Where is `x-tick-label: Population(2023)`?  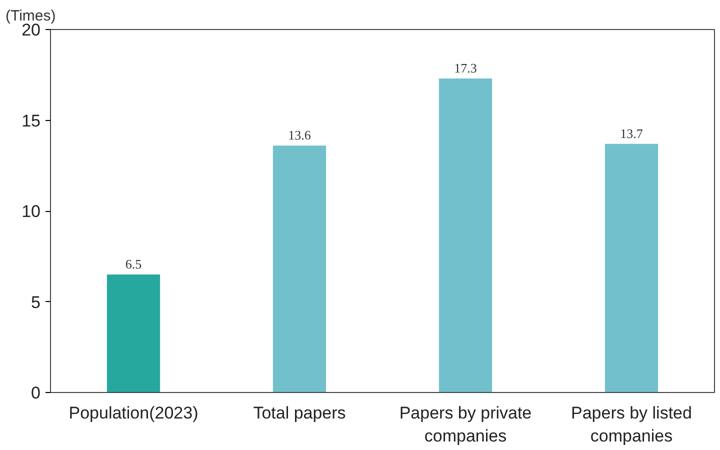
x-tick-label: Population(2023) is located at coordinates (133, 413).